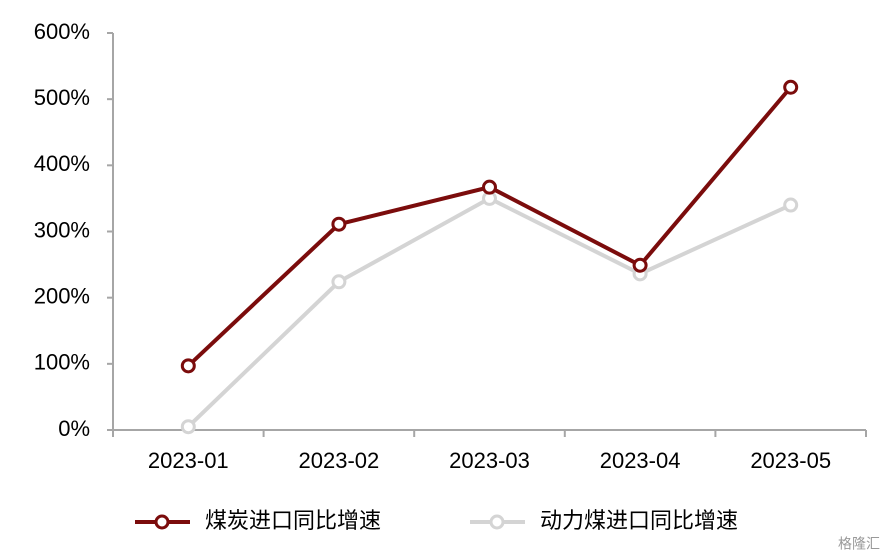 The height and width of the screenshot is (560, 890). What do you see at coordinates (339, 460) in the screenshot?
I see `x-tick-label: 2023-02` at bounding box center [339, 460].